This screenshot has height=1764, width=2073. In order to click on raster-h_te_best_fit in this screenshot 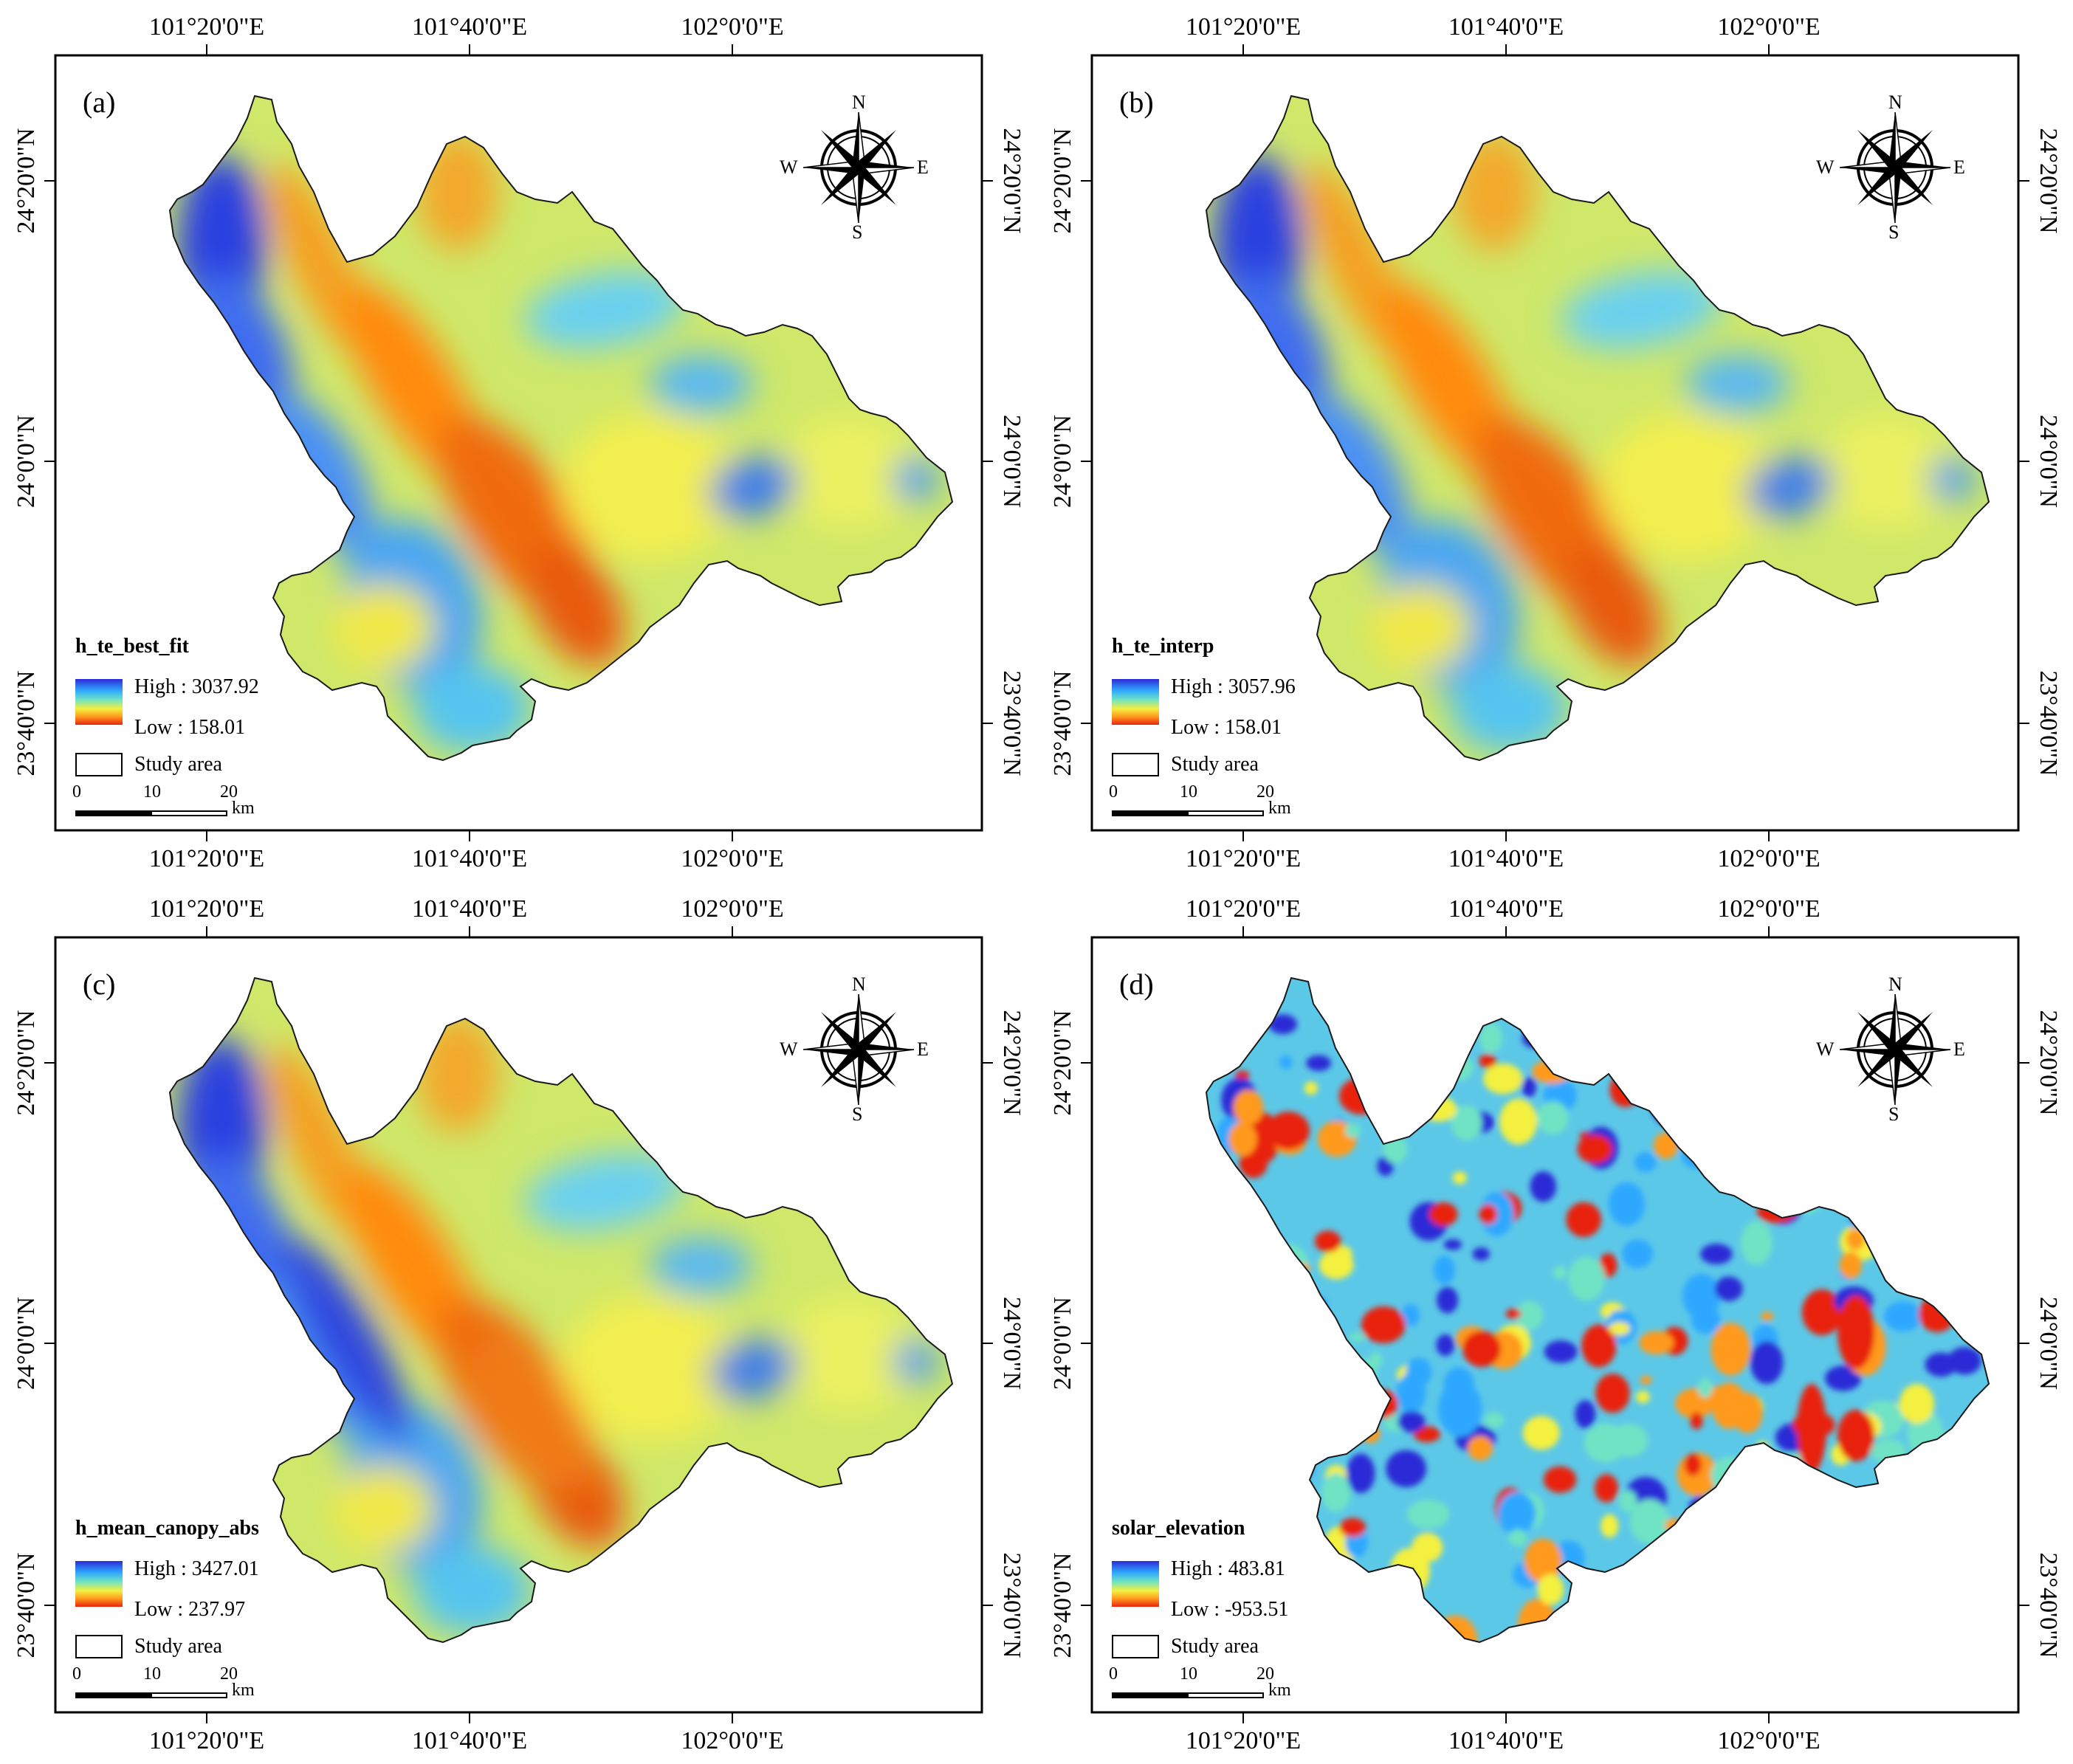, I will do `click(561, 428)`.